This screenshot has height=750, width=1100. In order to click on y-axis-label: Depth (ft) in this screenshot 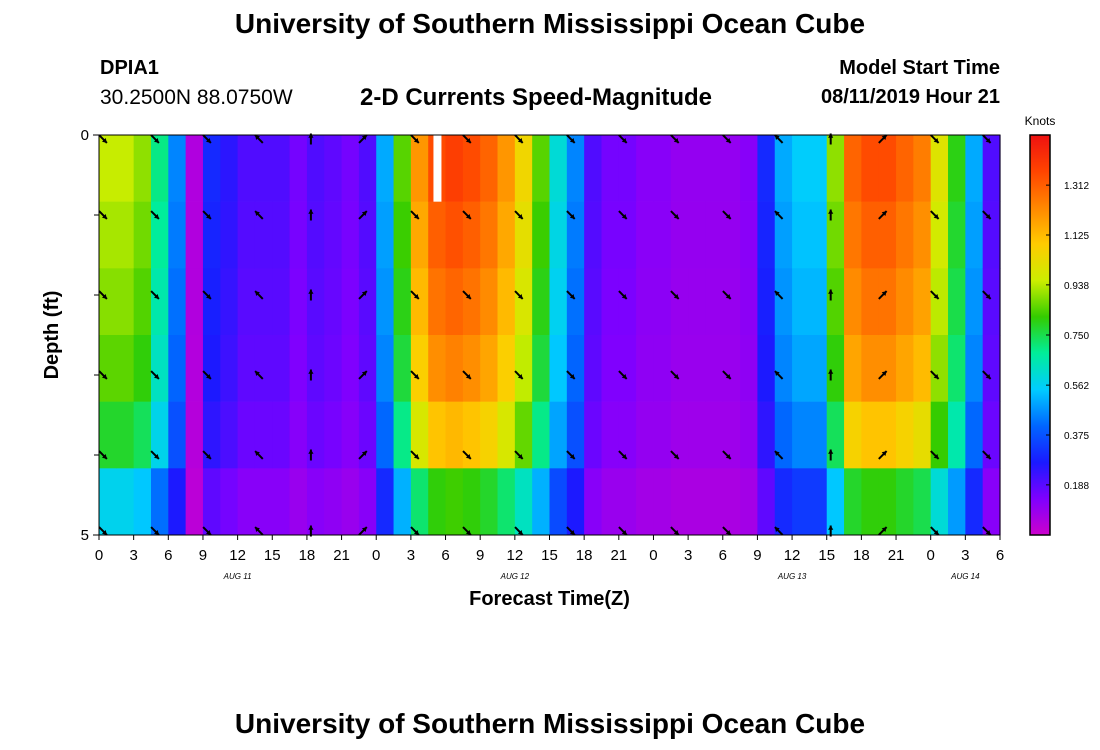, I will do `click(52, 335)`.